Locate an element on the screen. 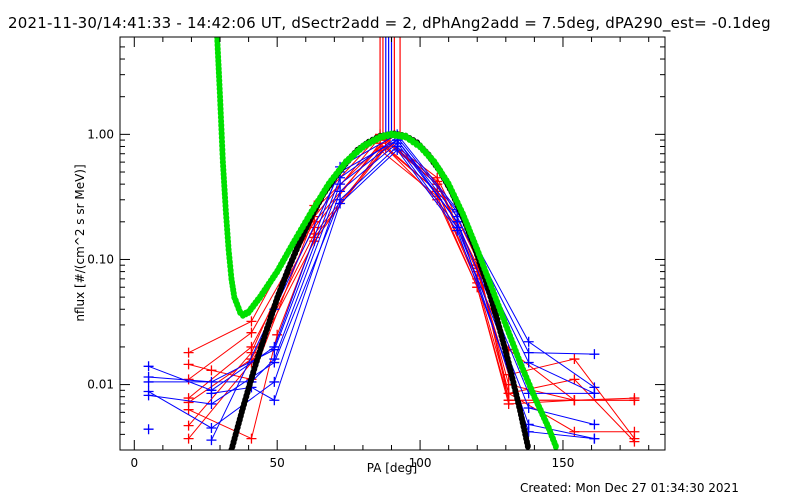 The height and width of the screenshot is (500, 800). x-tick-label: 150 is located at coordinates (563, 463).